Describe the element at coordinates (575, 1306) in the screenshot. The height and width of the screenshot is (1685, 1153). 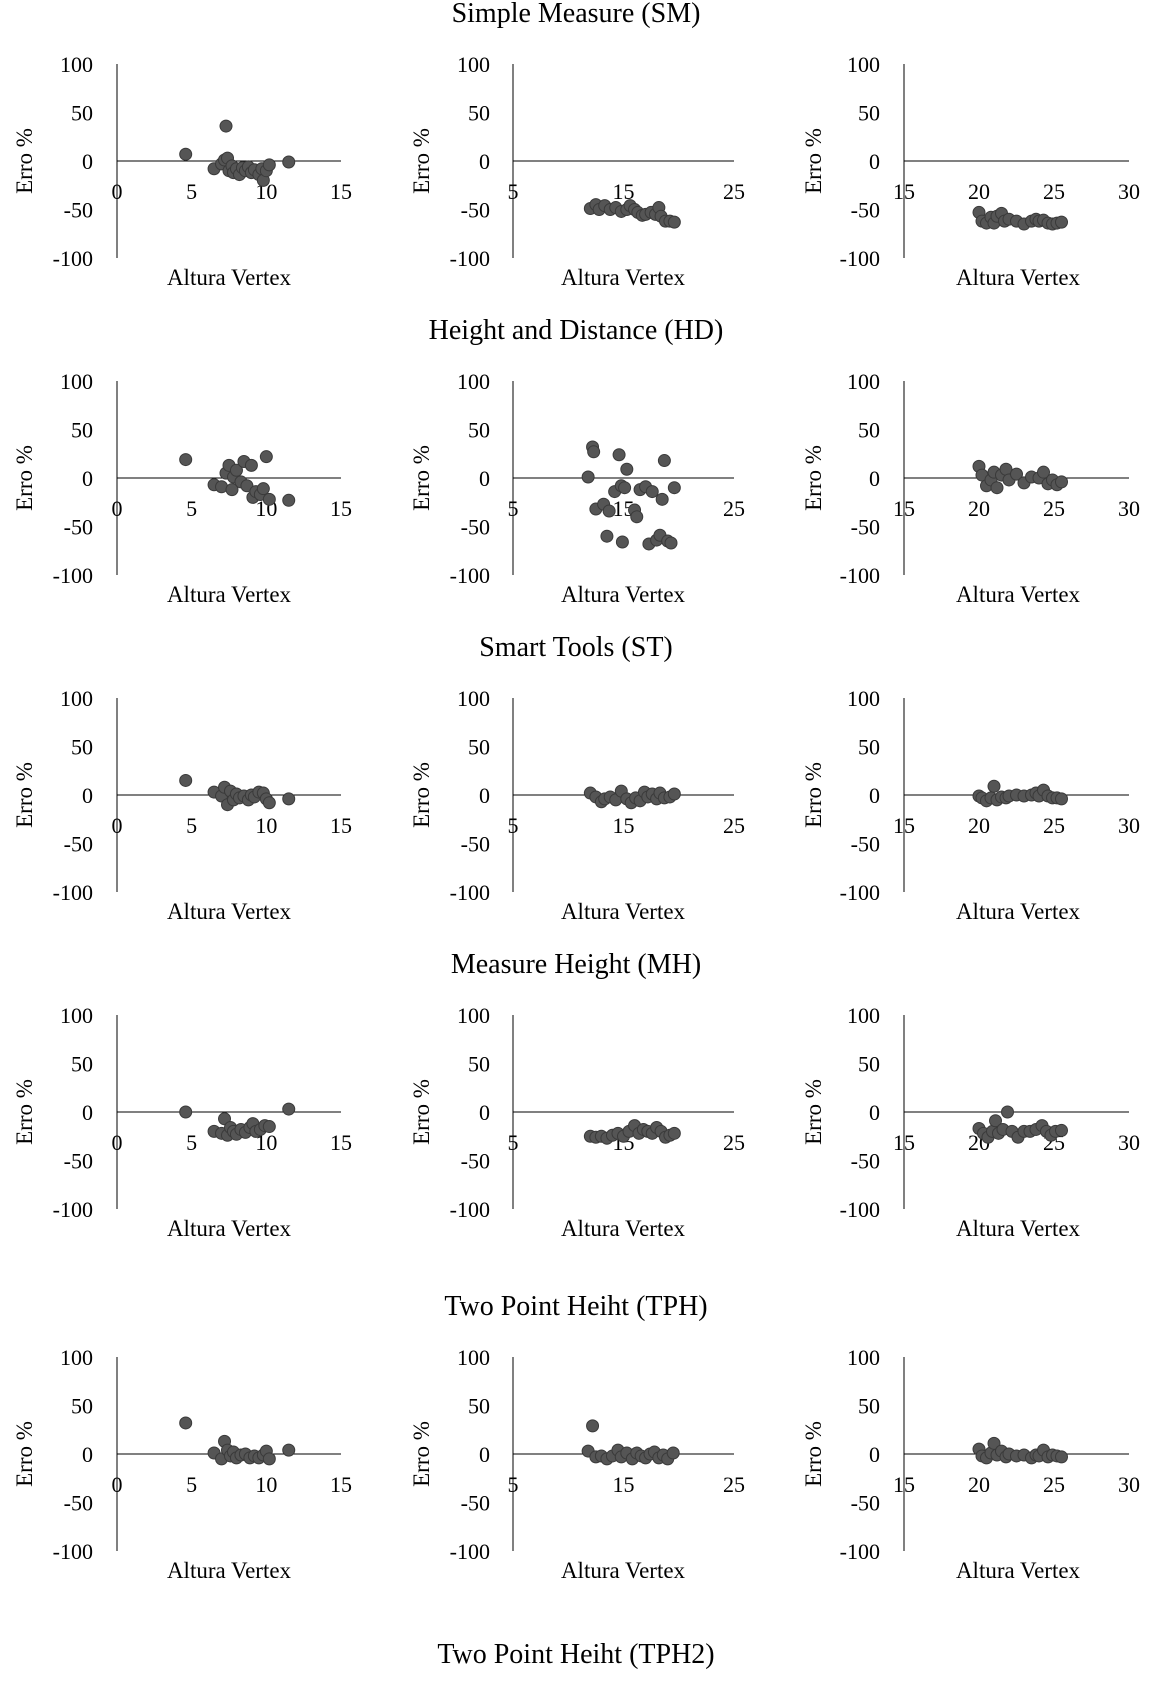
I see `row-title: Two Point Heiht (TPH)` at that location.